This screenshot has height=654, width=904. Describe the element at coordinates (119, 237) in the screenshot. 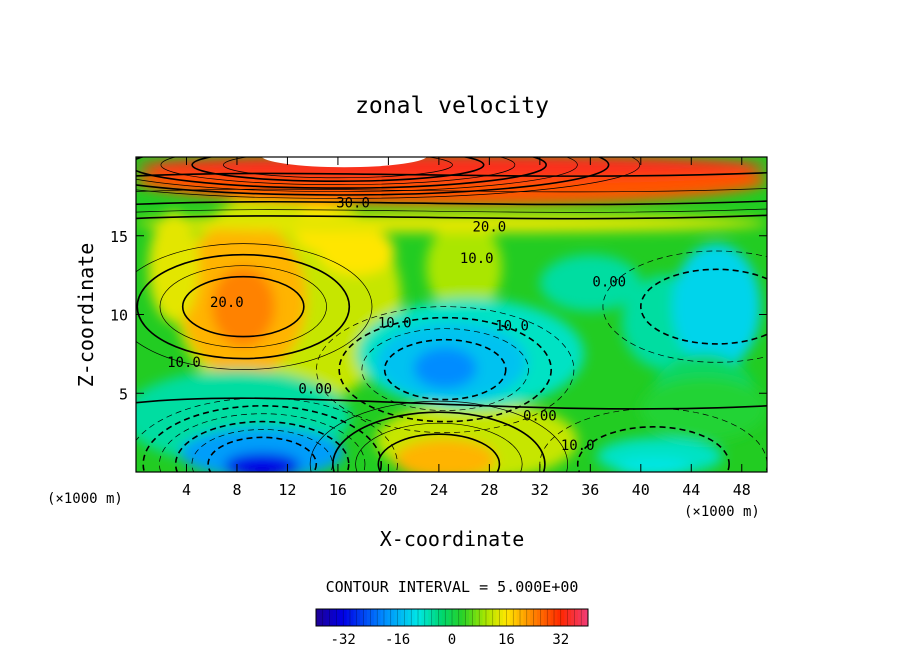

I see `y-tick-label: 15` at that location.